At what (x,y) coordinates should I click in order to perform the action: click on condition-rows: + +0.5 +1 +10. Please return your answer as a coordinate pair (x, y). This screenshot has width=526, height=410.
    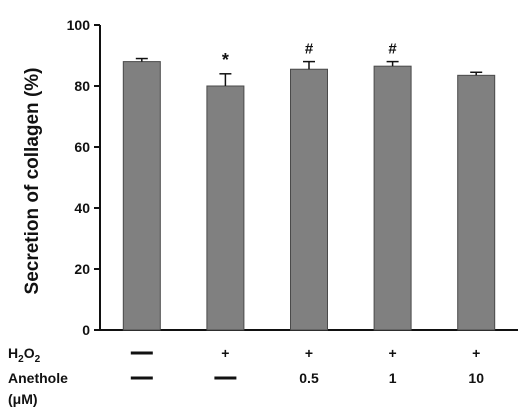
    Looking at the image, I should click on (307, 365).